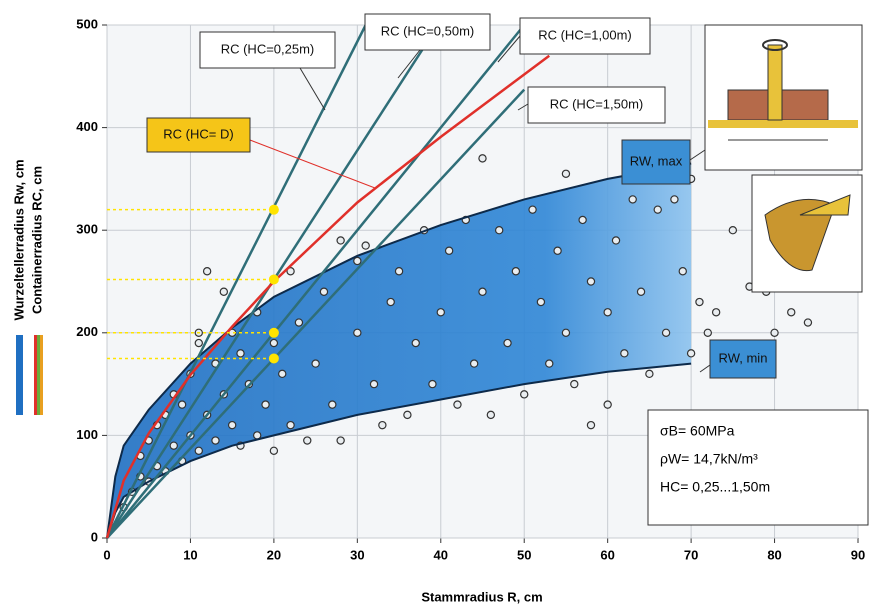  What do you see at coordinates (709, 459) in the screenshot?
I see `info-line: ρW= 14,7kN/m³` at bounding box center [709, 459].